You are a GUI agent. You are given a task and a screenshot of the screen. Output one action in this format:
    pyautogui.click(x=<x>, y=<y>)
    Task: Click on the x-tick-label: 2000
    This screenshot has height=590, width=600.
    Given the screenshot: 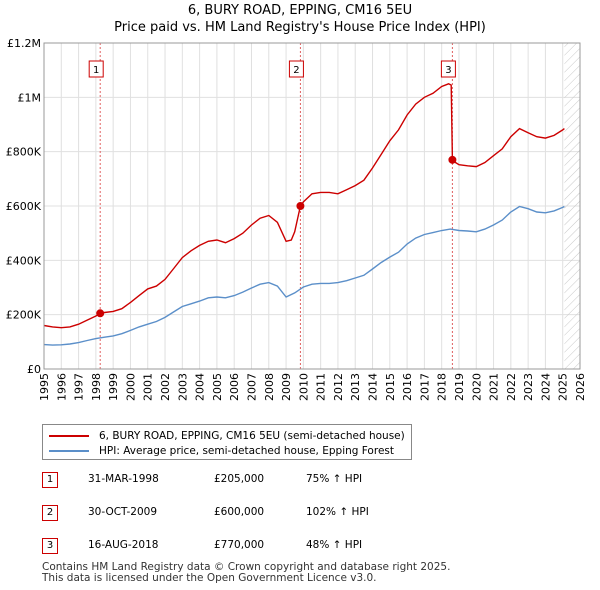 What is the action you would take?
    pyautogui.click(x=130, y=387)
    